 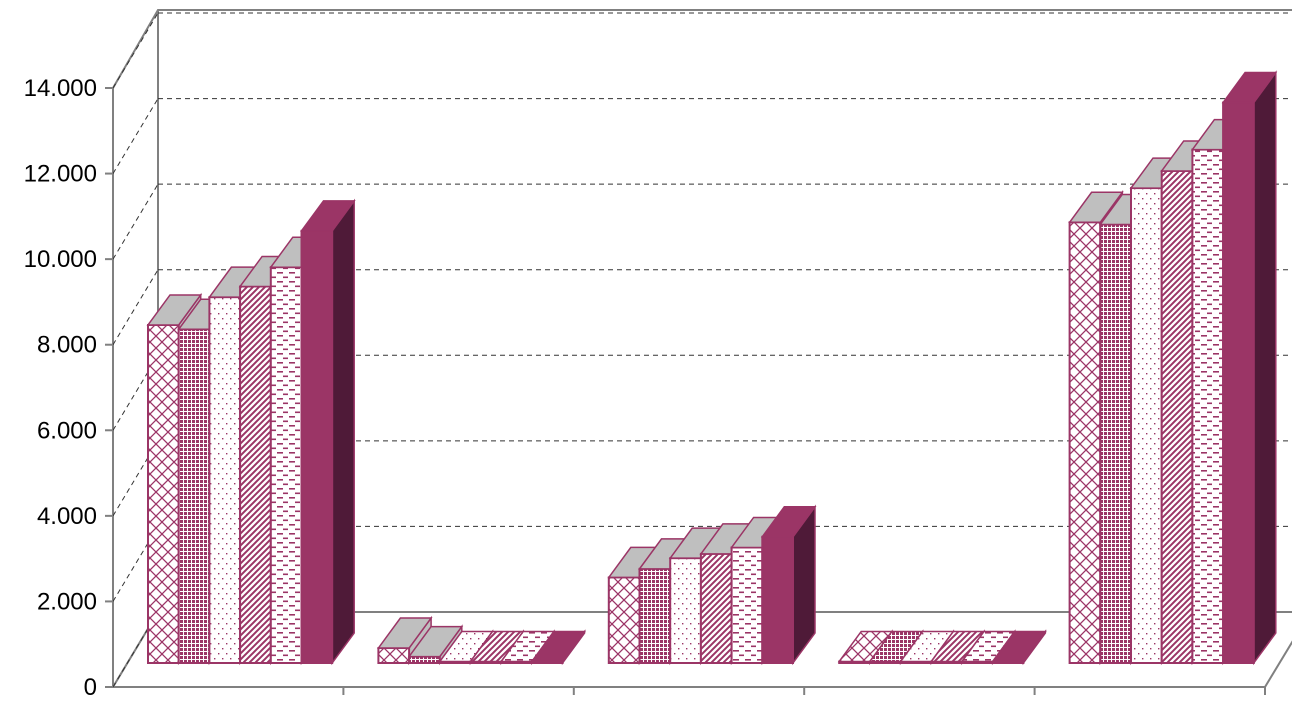 What do you see at coordinates (90, 685) in the screenshot?
I see `y-tick-label: 0` at bounding box center [90, 685].